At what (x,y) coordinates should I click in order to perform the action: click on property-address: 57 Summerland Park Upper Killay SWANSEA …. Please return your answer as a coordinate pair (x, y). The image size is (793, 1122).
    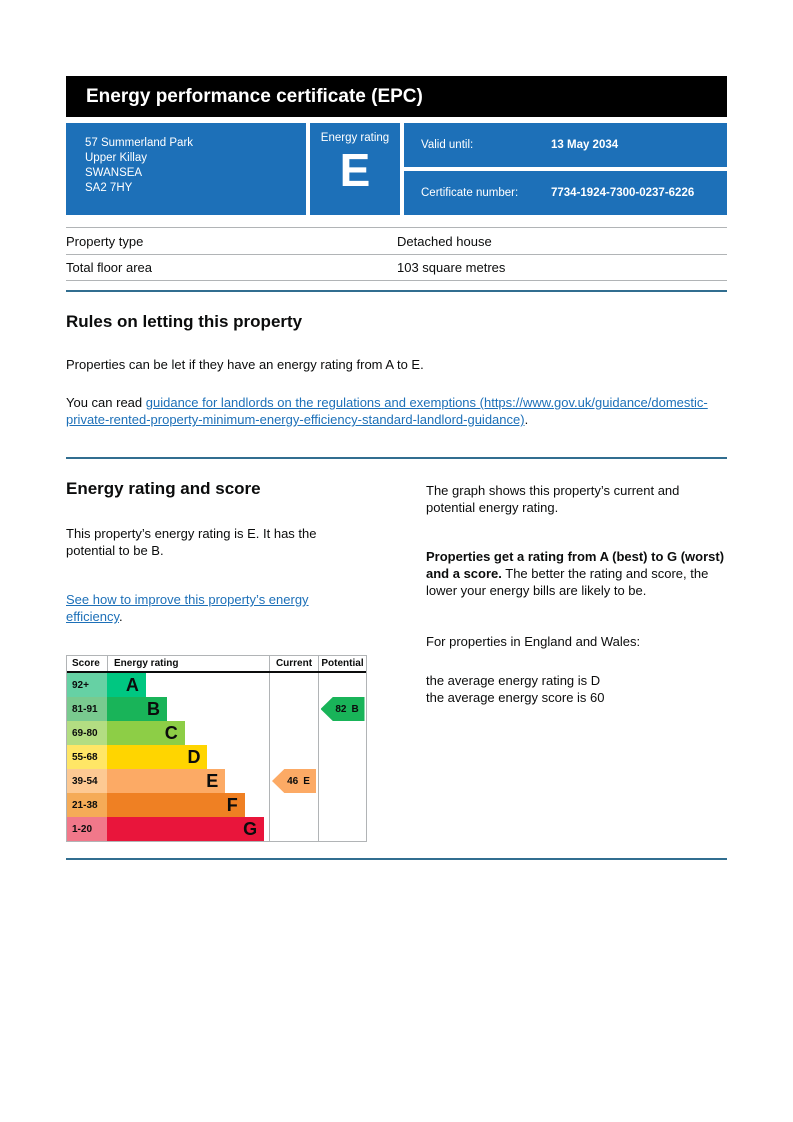
    Looking at the image, I should click on (186, 169).